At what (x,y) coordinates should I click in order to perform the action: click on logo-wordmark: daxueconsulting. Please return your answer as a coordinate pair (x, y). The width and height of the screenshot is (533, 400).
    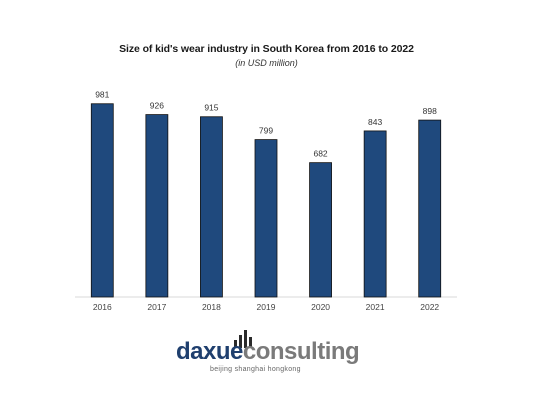
    Looking at the image, I should click on (268, 351).